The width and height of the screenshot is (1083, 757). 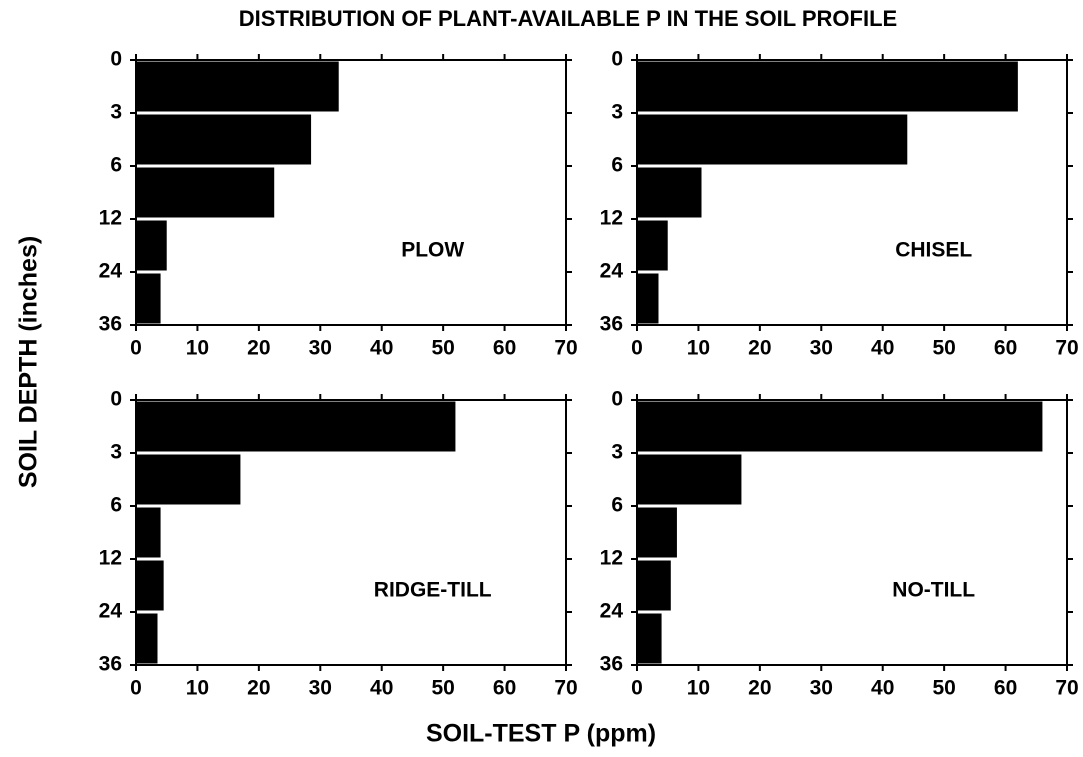 What do you see at coordinates (933, 249) in the screenshot?
I see `panel-label: CHISEL` at bounding box center [933, 249].